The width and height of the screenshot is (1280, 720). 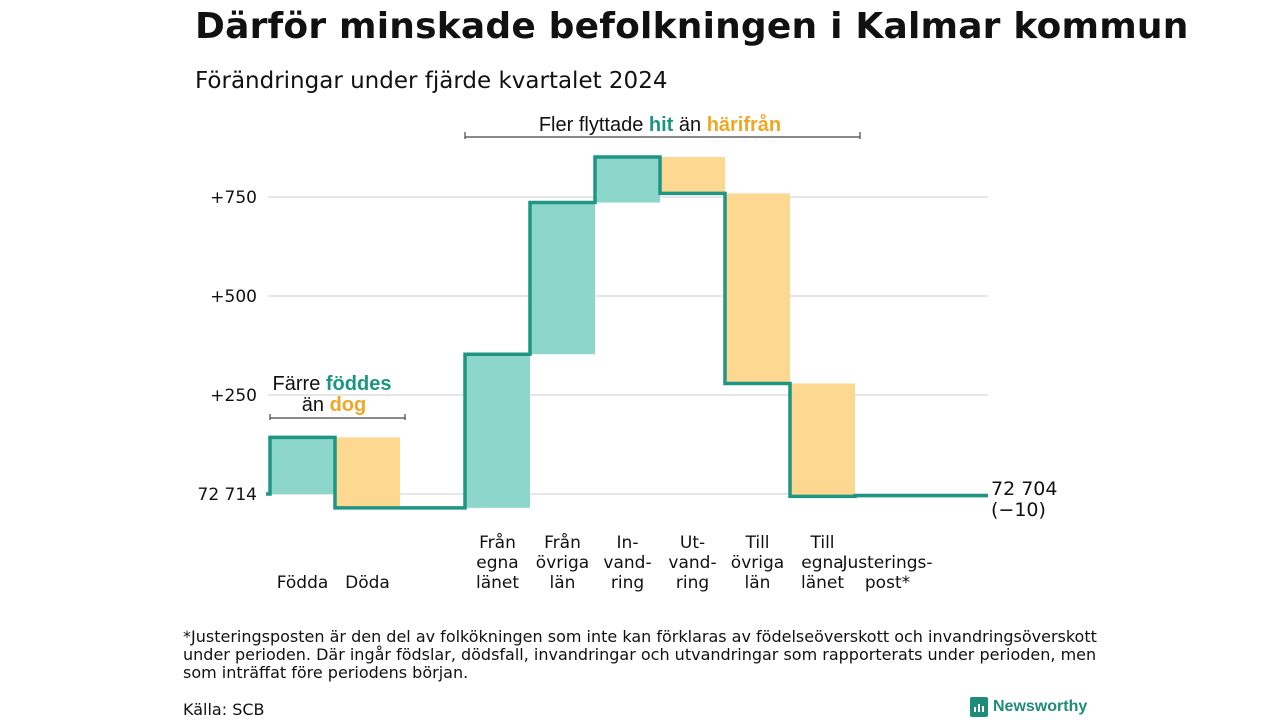 What do you see at coordinates (1018, 510) in the screenshot?
I see `end-change-label: (−10)` at bounding box center [1018, 510].